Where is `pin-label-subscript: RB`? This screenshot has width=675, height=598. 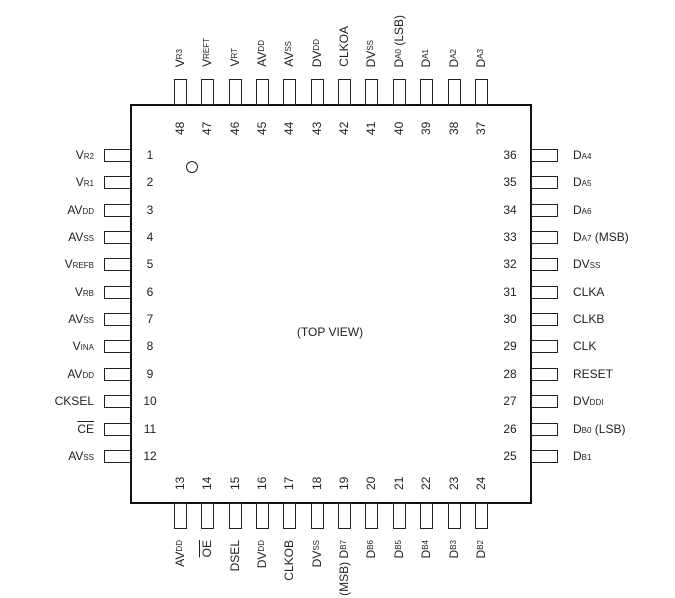
pin-label-subscript: RB is located at coordinates (88, 293).